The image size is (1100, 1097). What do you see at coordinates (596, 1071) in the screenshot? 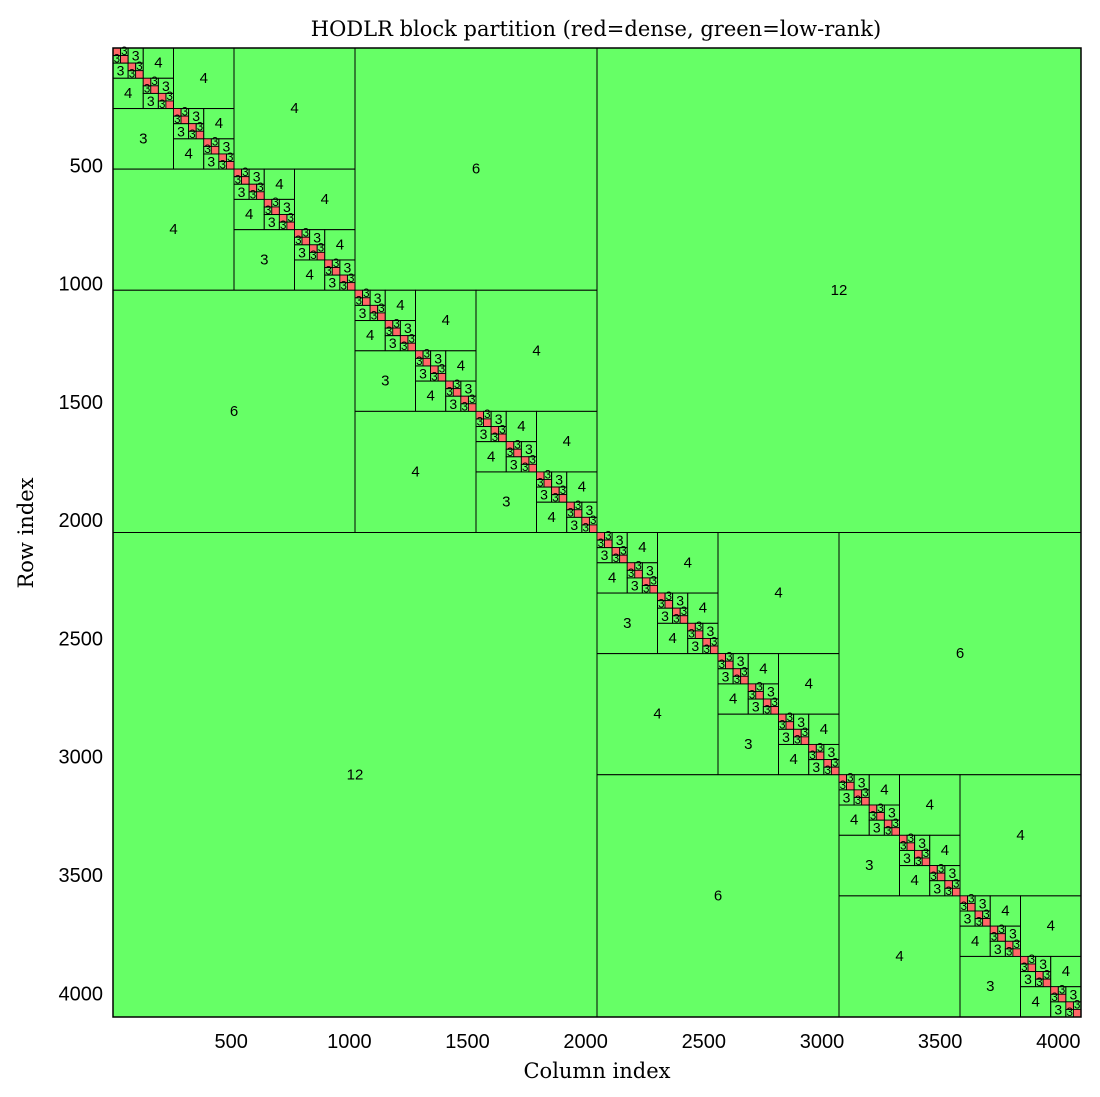
I see `x-axis-label: Column index` at bounding box center [596, 1071].